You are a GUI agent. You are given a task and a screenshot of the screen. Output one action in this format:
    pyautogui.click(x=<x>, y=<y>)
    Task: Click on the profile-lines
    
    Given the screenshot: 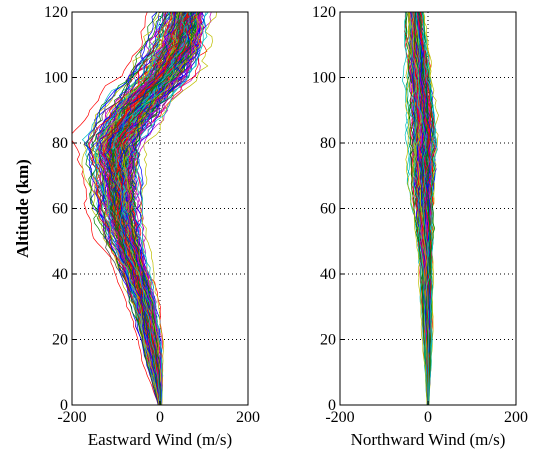 What is the action you would take?
    pyautogui.click(x=420, y=208)
    